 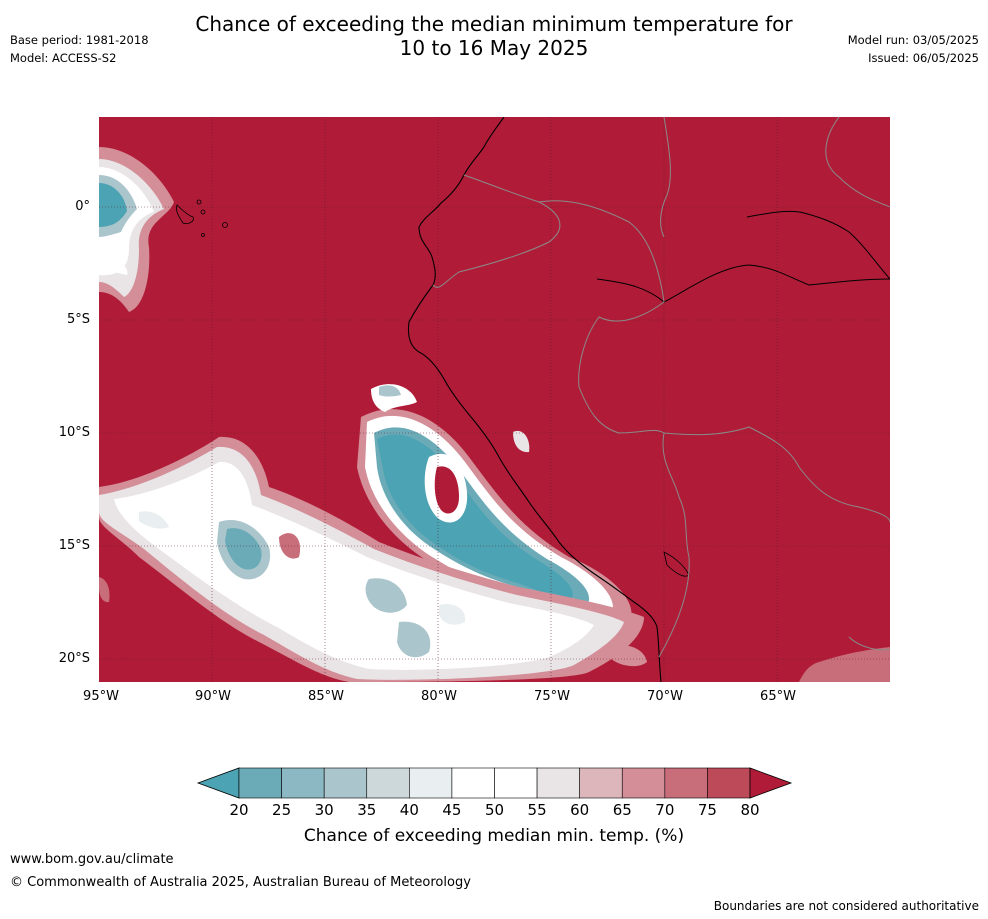 What do you see at coordinates (494, 48) in the screenshot?
I see `title-line-2: 10 to 16 May 2025` at bounding box center [494, 48].